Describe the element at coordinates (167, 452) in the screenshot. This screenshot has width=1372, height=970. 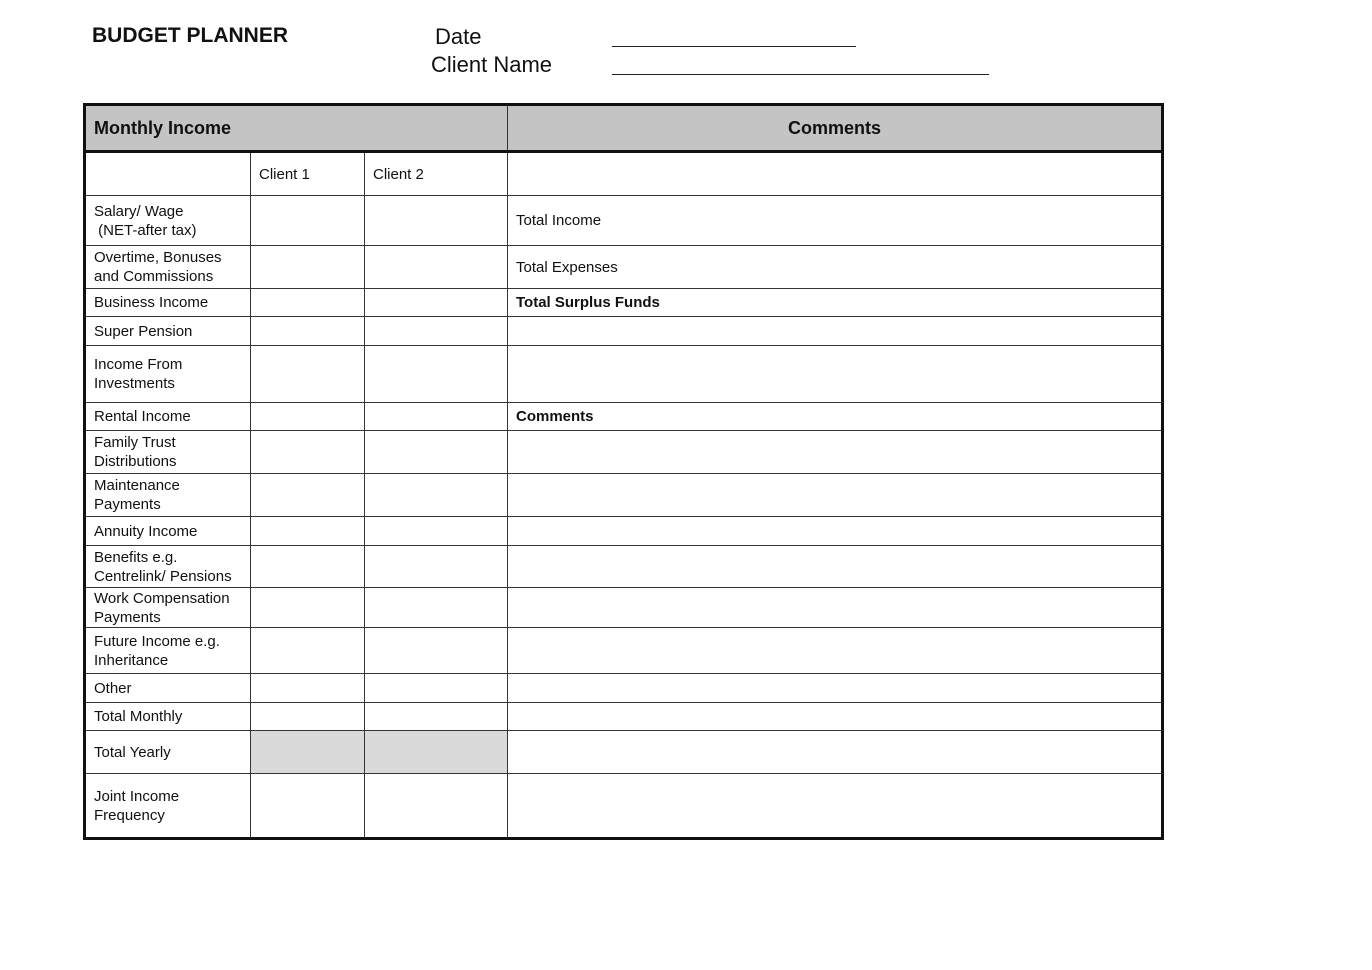
I see `row-label: Family Trust Distributions` at that location.